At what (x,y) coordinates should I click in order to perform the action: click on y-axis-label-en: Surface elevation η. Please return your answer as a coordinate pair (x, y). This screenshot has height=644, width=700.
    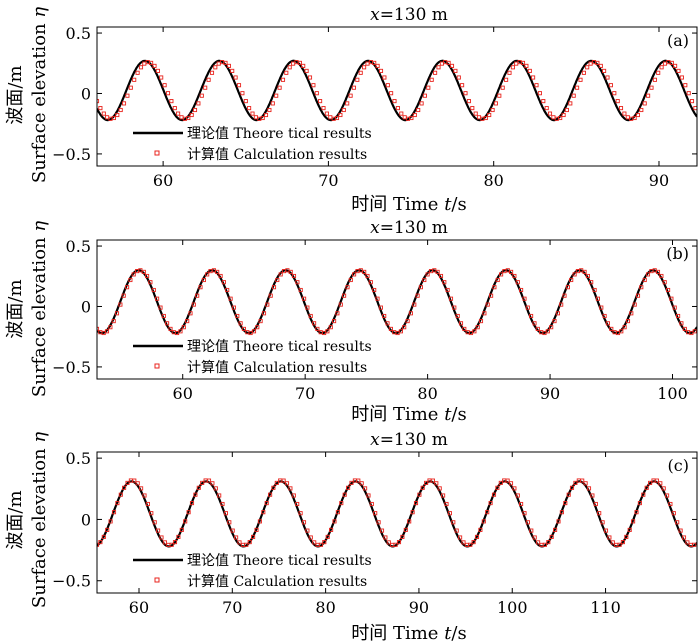
    Looking at the image, I should click on (39, 309).